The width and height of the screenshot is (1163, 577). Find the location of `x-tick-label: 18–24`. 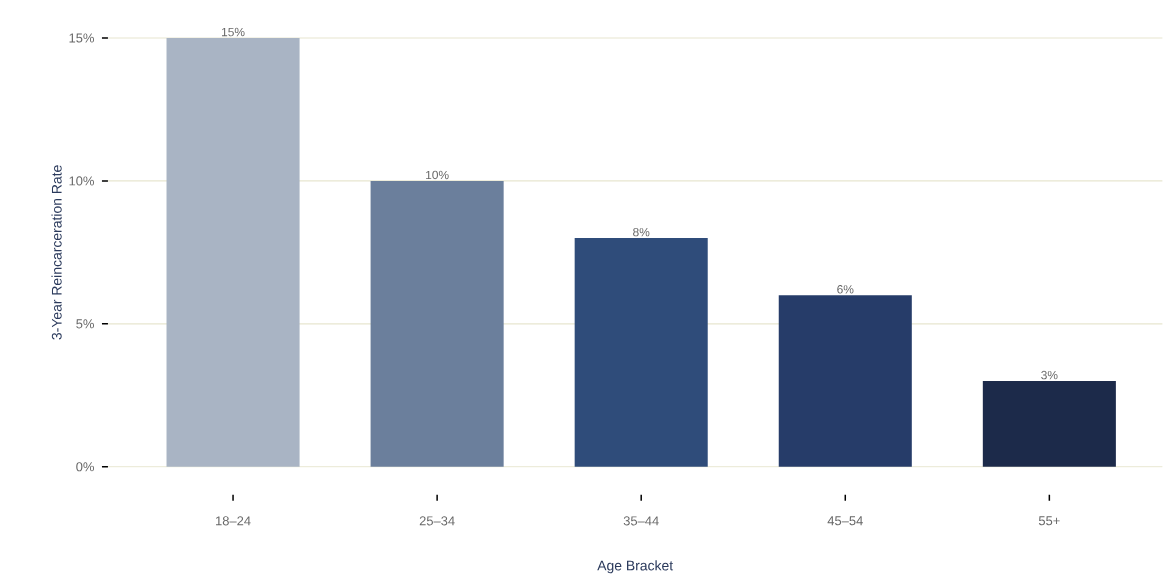

x-tick-label: 18–24 is located at coordinates (233, 521).